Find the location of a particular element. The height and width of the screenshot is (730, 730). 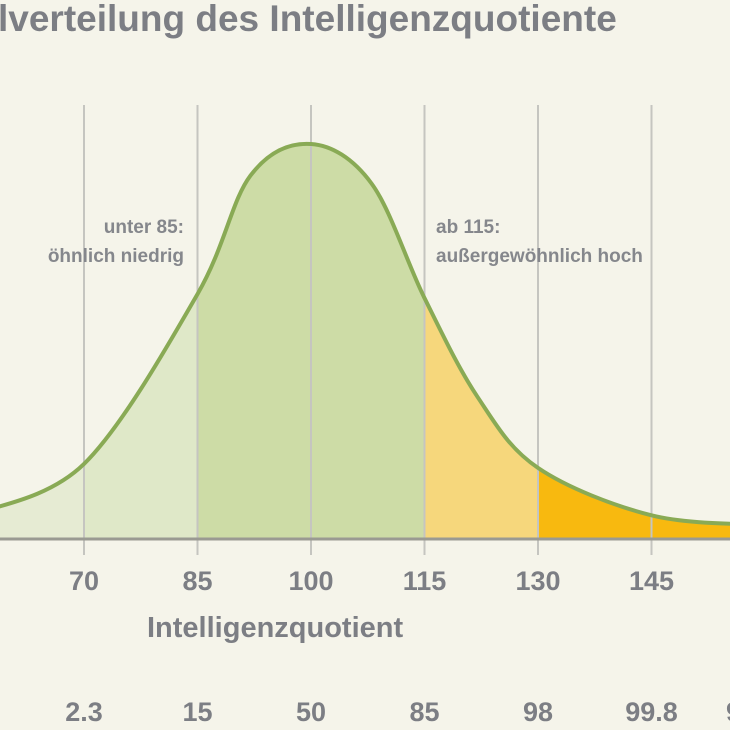

percentile-label: 9 is located at coordinates (728, 712).